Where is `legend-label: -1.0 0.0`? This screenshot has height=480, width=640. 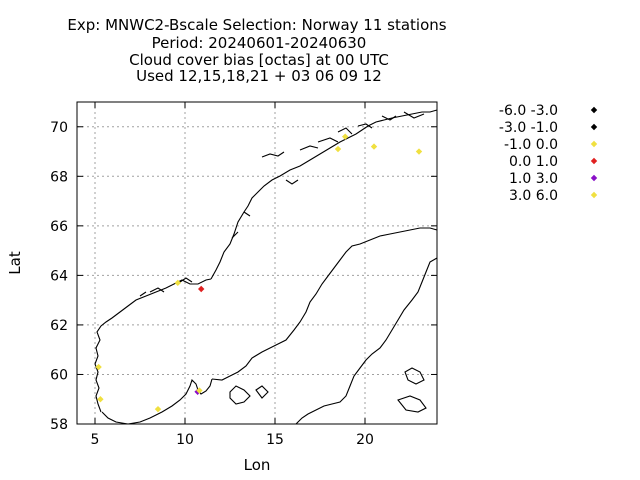 legend-label: -1.0 0.0 is located at coordinates (531, 145).